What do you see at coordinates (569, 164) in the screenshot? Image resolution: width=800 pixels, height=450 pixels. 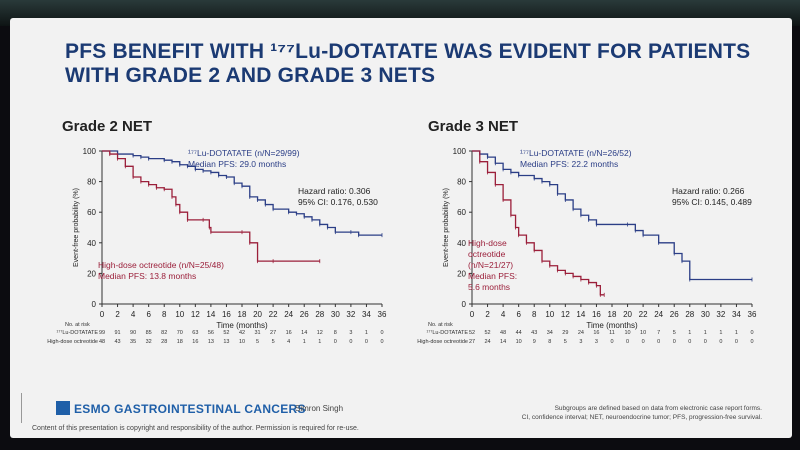 I see `grade3-lu-median: Median PFS: 22.2 months` at bounding box center [569, 164].